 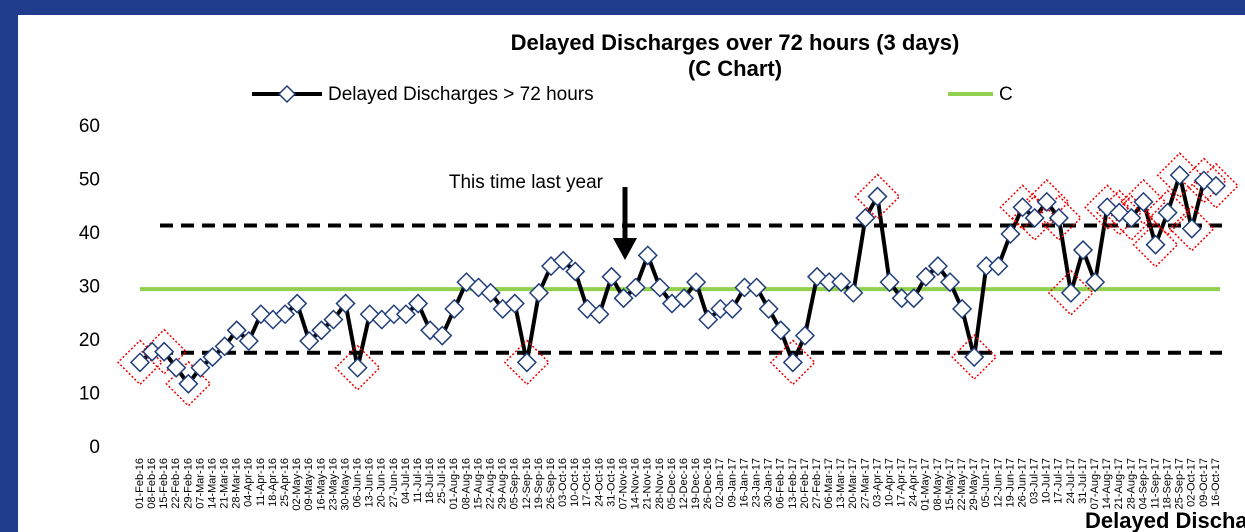 I want to click on x-tick-label: 26-Dec-16, so click(x=708, y=483).